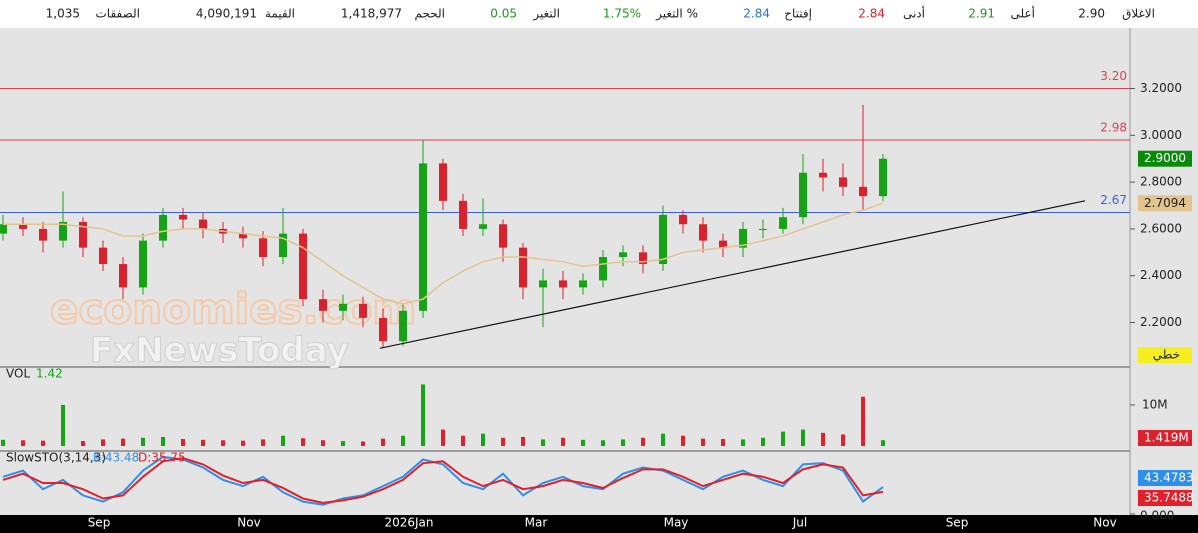  What do you see at coordinates (233, 309) in the screenshot?
I see `watermark: economies.com` at bounding box center [233, 309].